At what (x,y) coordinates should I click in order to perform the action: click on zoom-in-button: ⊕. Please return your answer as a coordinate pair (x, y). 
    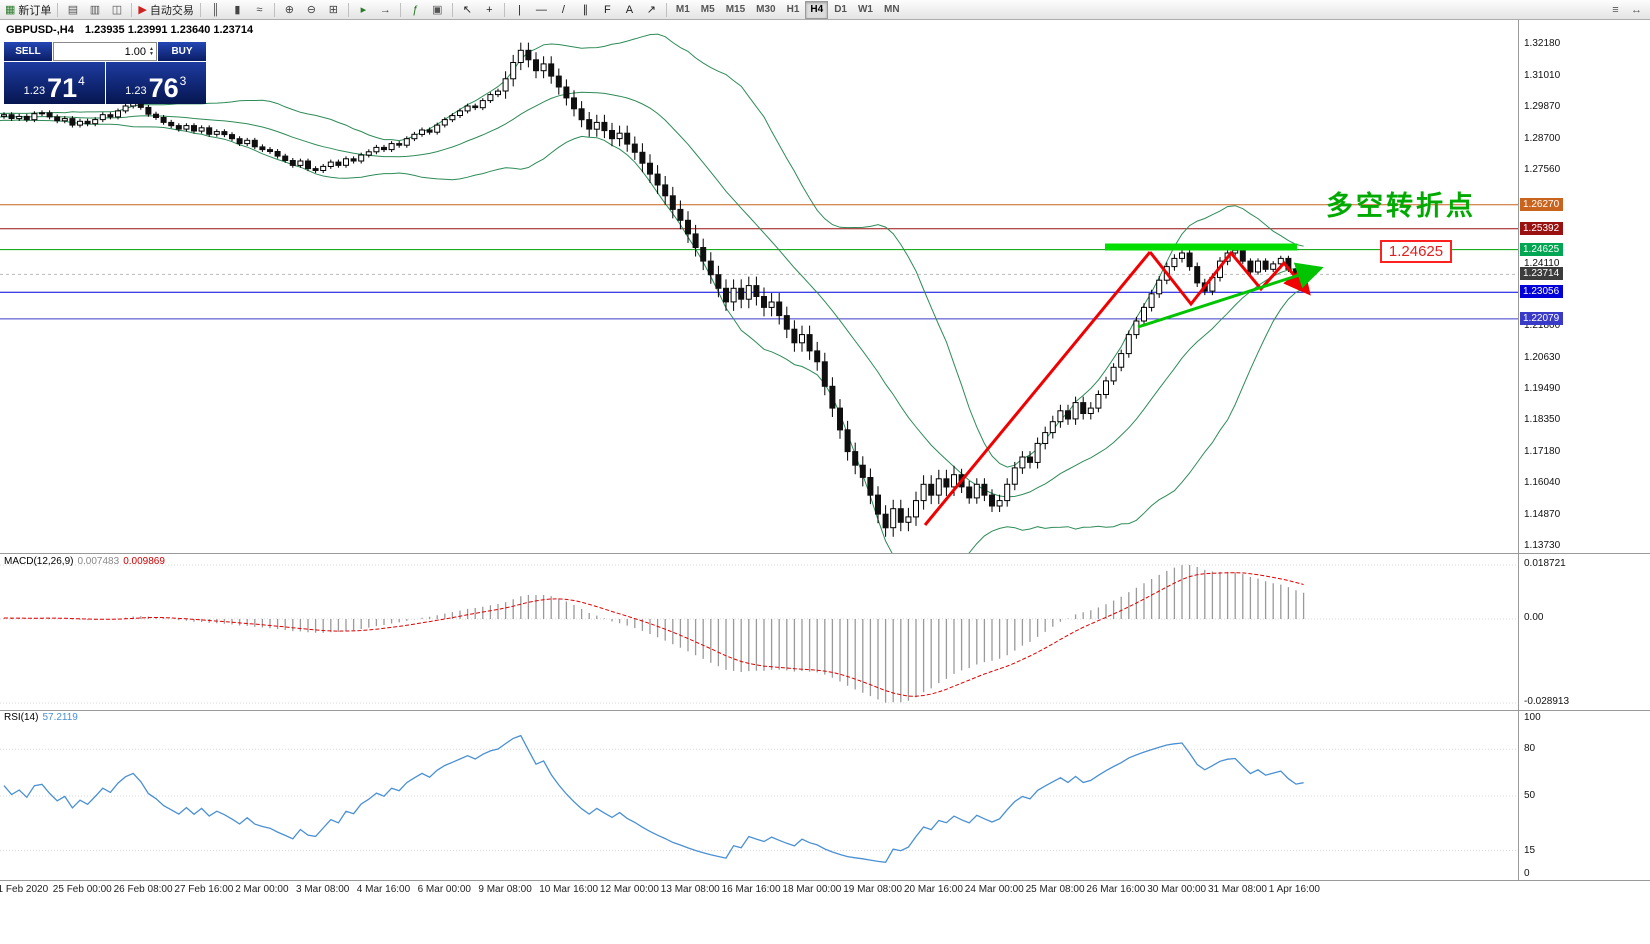
    Looking at the image, I should click on (289, 10).